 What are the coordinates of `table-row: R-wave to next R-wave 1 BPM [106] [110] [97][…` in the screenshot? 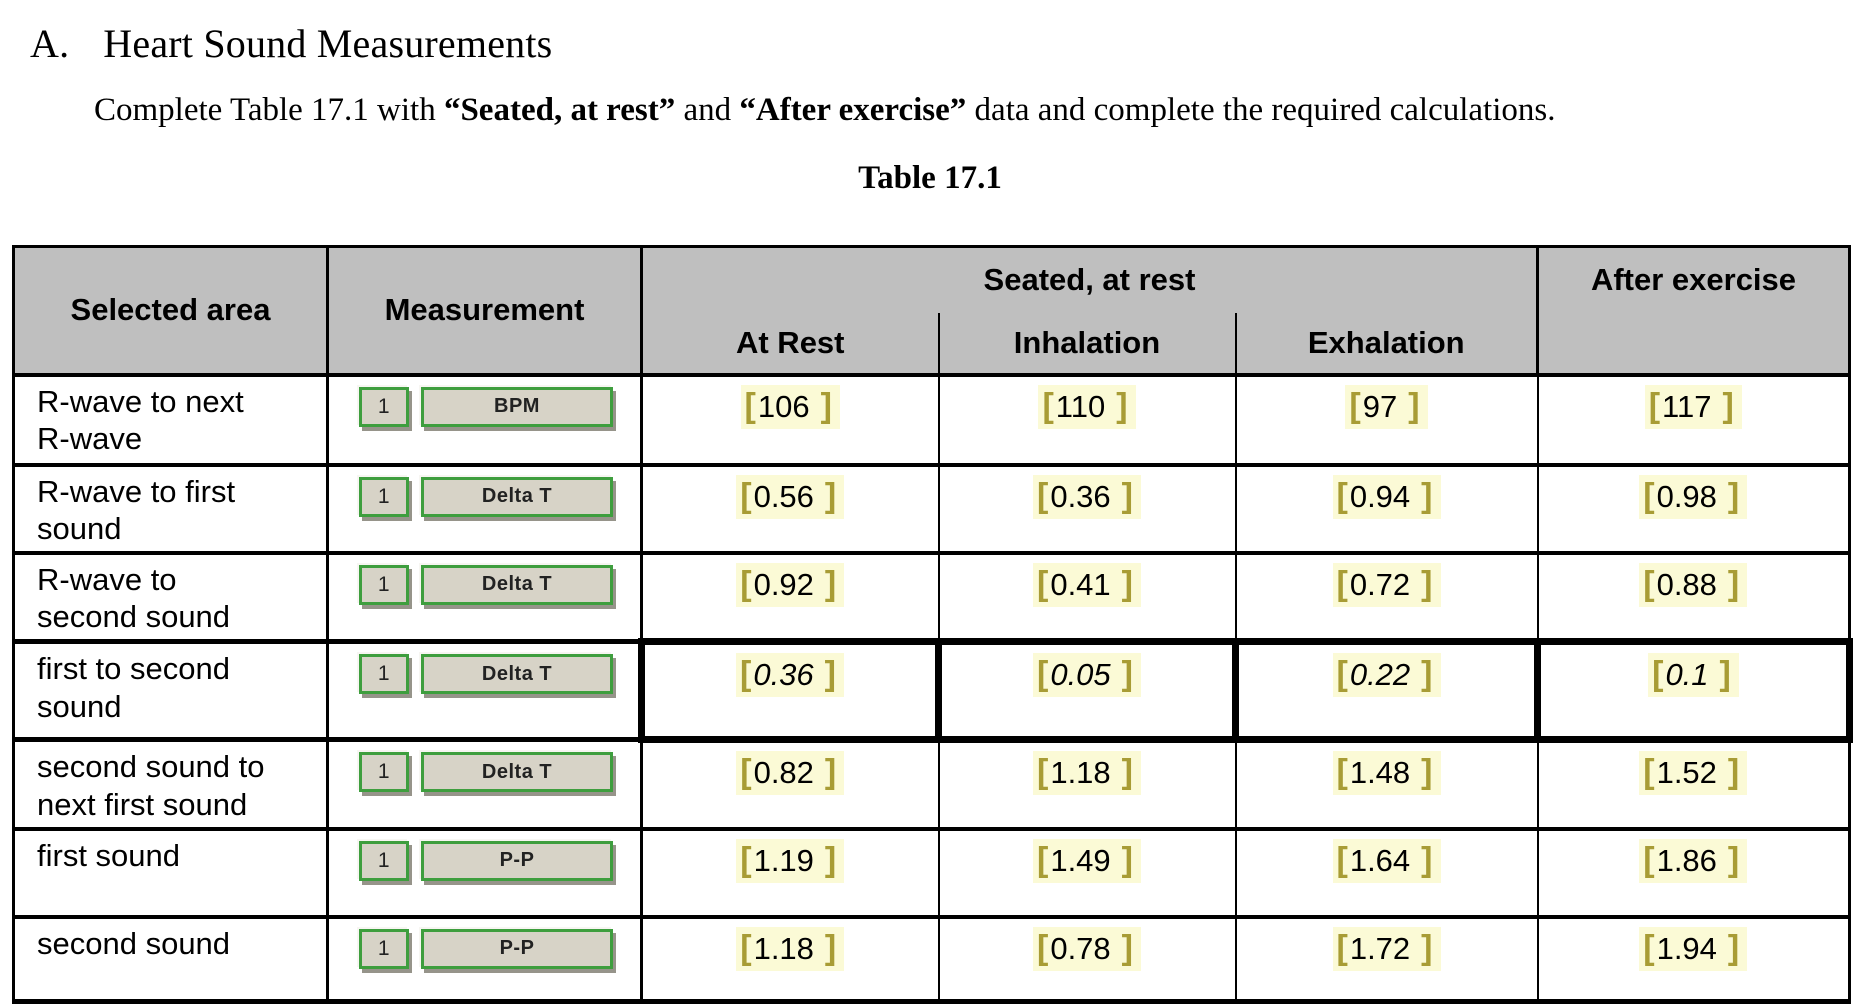 It's located at (931, 420).